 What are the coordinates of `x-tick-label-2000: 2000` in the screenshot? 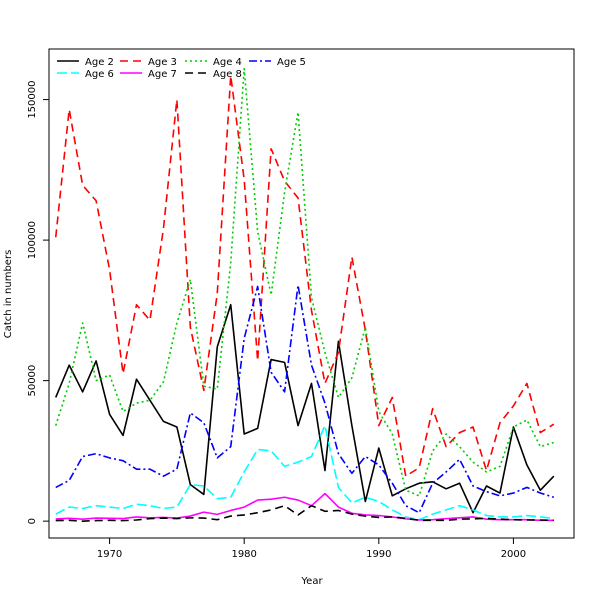 It's located at (513, 554).